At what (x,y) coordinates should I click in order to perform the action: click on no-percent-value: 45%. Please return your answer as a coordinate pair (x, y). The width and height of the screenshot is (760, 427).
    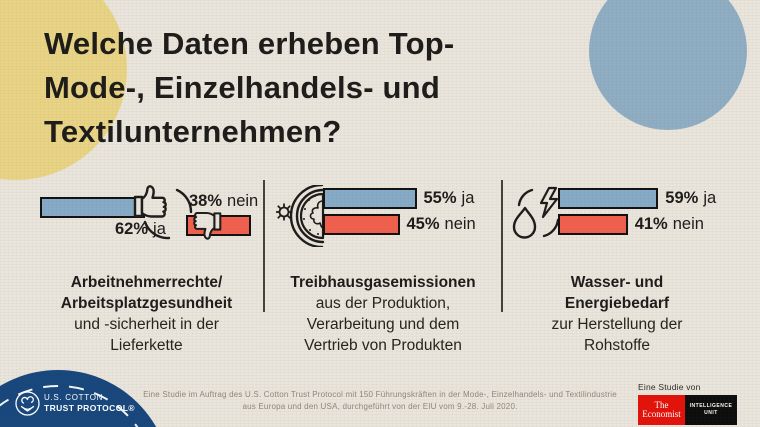
    Looking at the image, I should click on (423, 224).